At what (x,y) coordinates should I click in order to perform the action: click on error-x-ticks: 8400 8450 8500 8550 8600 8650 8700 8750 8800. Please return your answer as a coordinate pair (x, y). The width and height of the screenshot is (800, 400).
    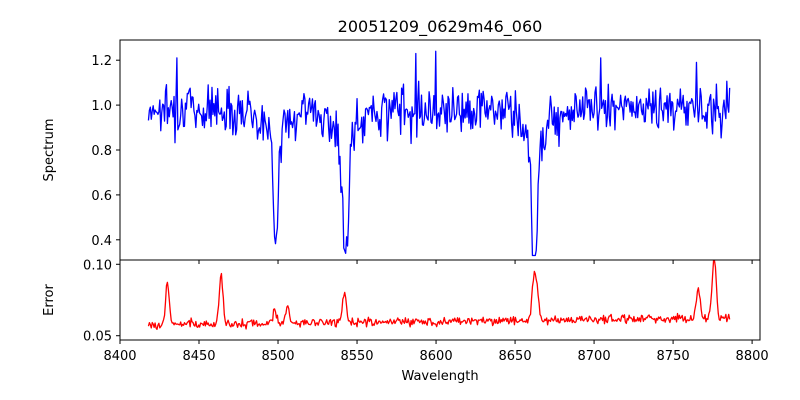
    Looking at the image, I should click on (436, 352).